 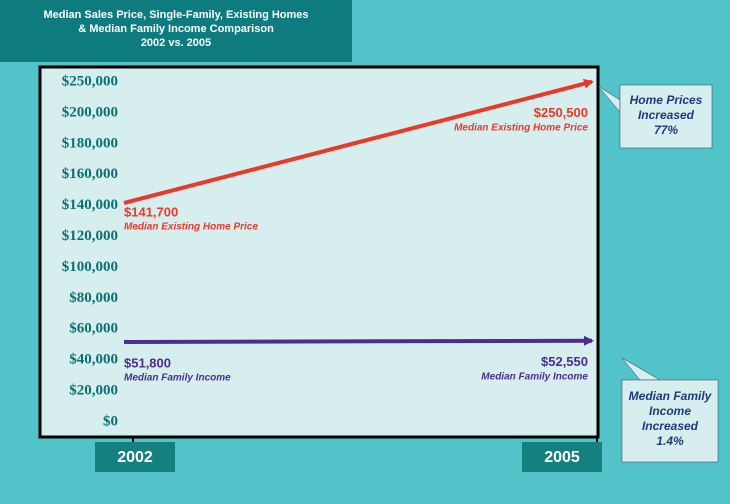 What do you see at coordinates (93, 298) in the screenshot?
I see `y-tick-label: $80,000` at bounding box center [93, 298].